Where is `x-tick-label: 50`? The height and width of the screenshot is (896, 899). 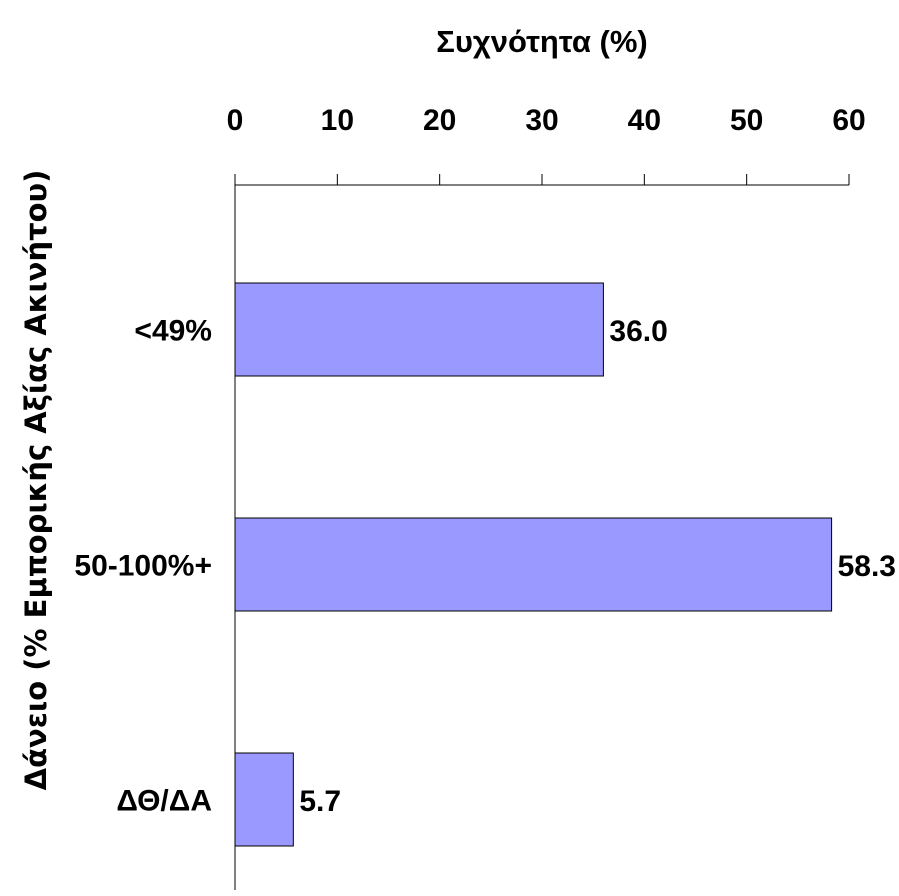
x-tick-label: 50 is located at coordinates (746, 120).